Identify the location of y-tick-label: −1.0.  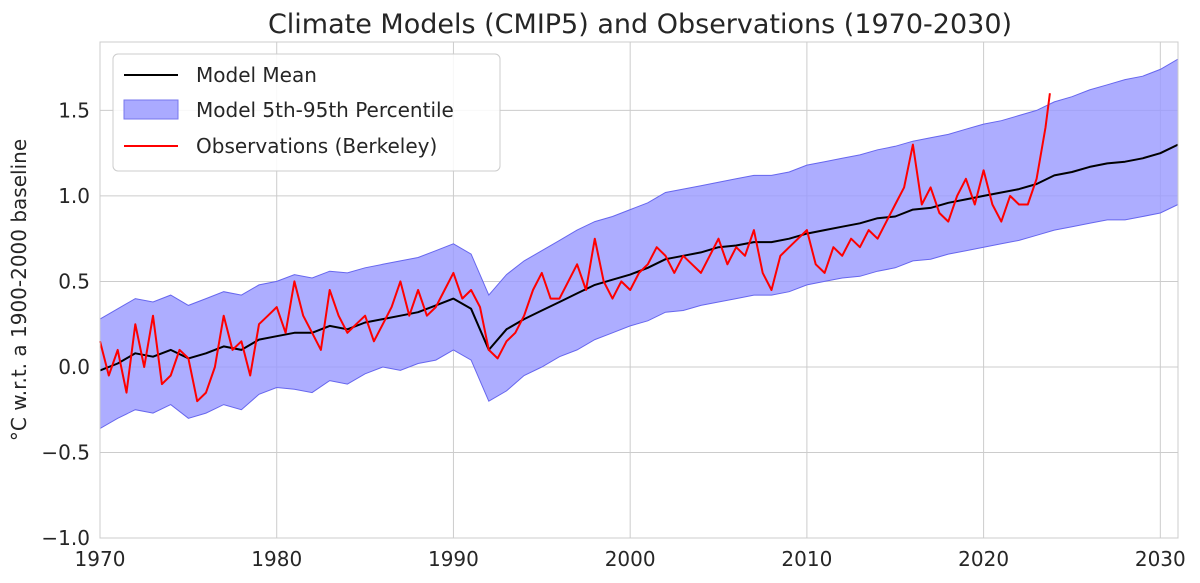
(65, 538).